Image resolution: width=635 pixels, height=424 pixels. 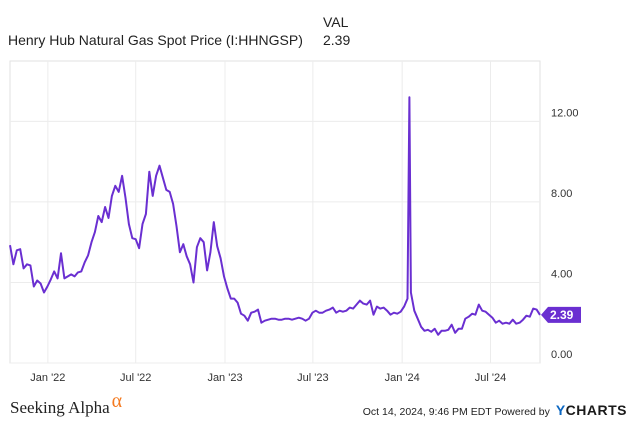 I want to click on seeking-alpha-logo: Seeking Alpha α, so click(x=66, y=404).